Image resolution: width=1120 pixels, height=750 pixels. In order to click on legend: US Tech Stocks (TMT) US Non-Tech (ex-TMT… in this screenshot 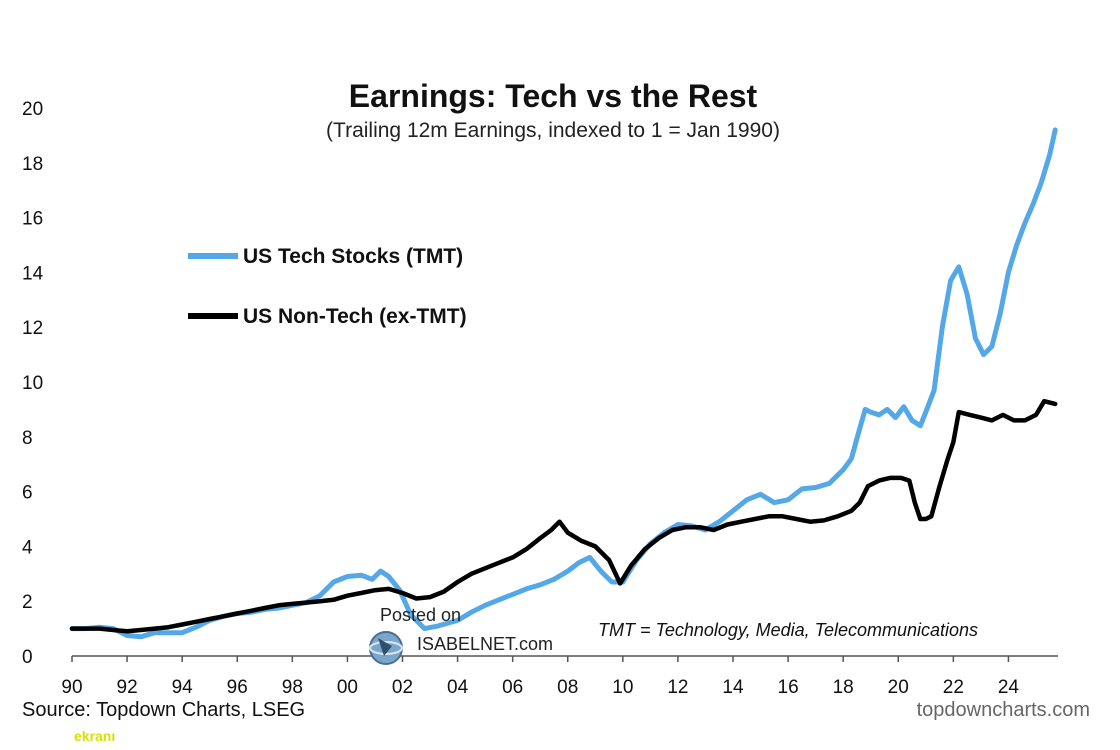, I will do `click(327, 286)`.